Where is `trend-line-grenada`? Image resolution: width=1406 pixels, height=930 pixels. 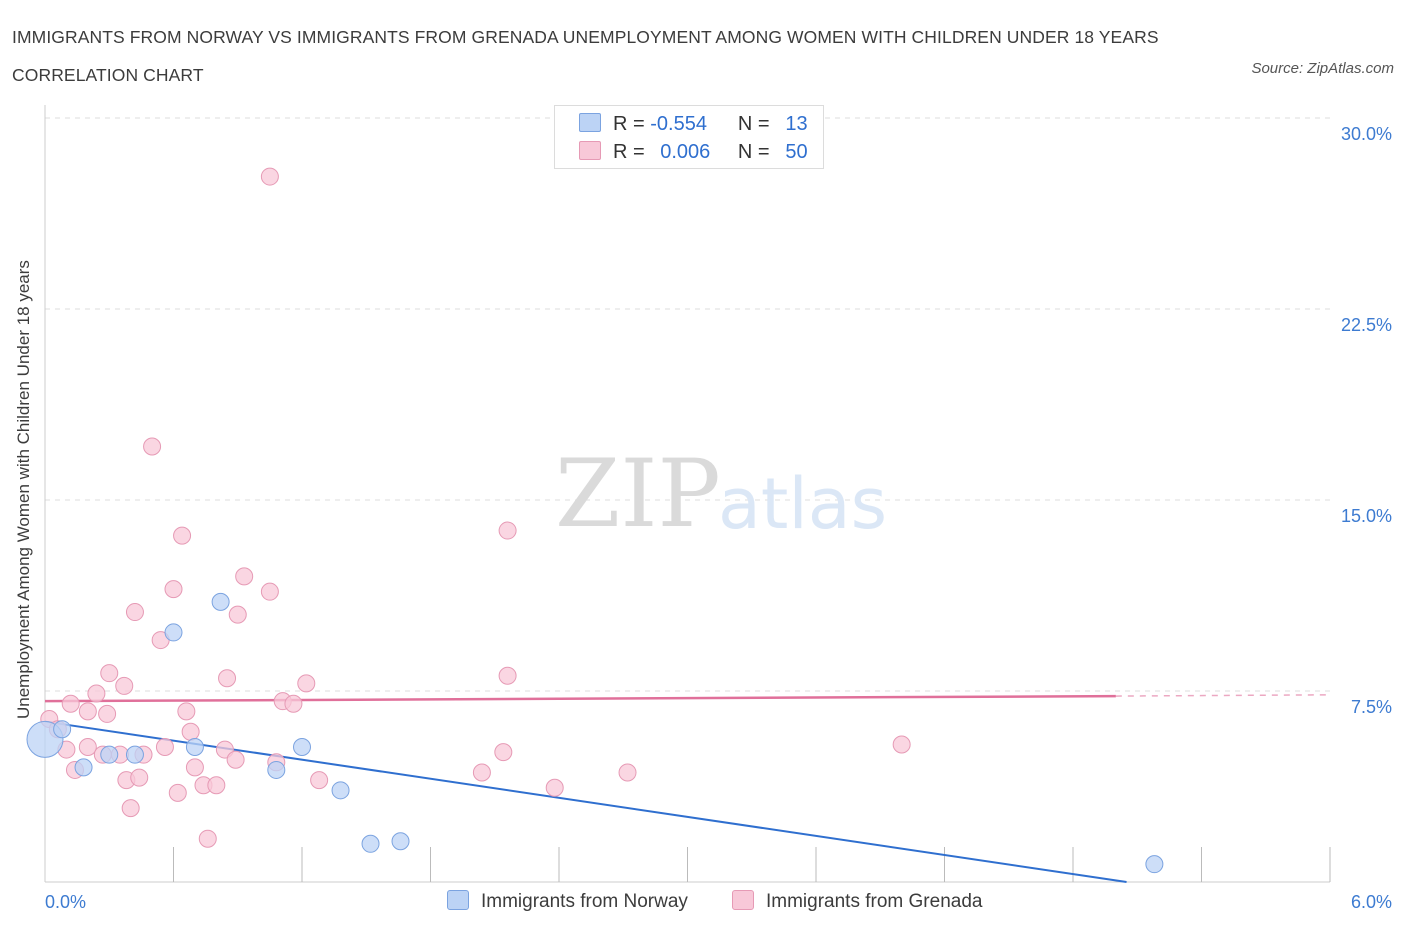 trend-line-grenada is located at coordinates (580, 698).